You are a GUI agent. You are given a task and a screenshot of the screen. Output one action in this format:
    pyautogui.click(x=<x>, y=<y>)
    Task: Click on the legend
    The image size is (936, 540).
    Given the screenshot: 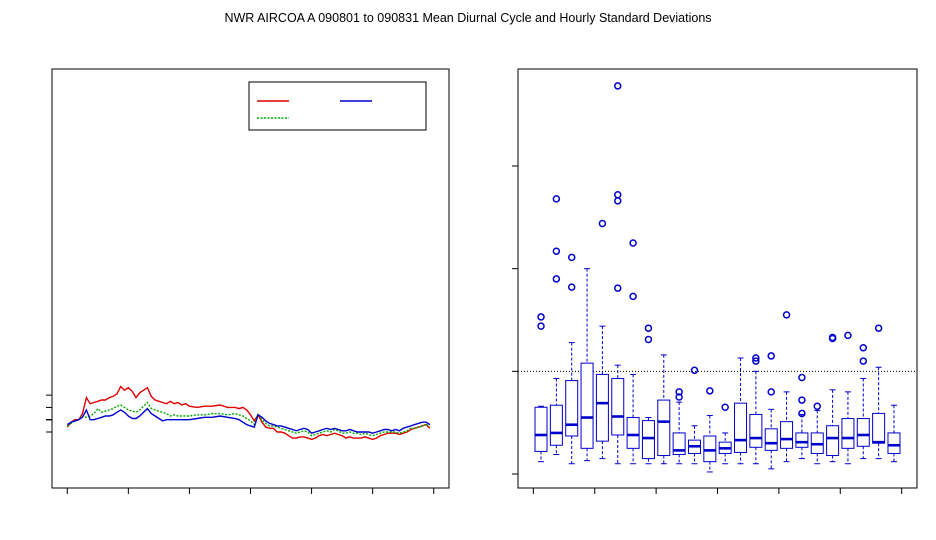 What is the action you would take?
    pyautogui.click(x=337, y=106)
    